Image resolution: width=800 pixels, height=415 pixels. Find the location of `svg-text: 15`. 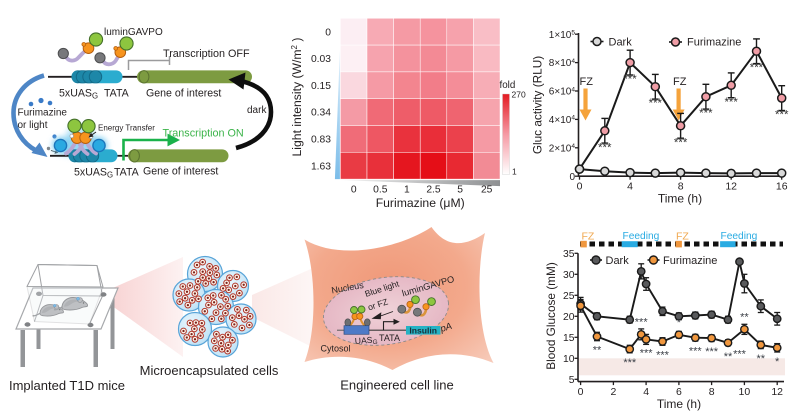

svg-text: 15 is located at coordinates (569, 338).